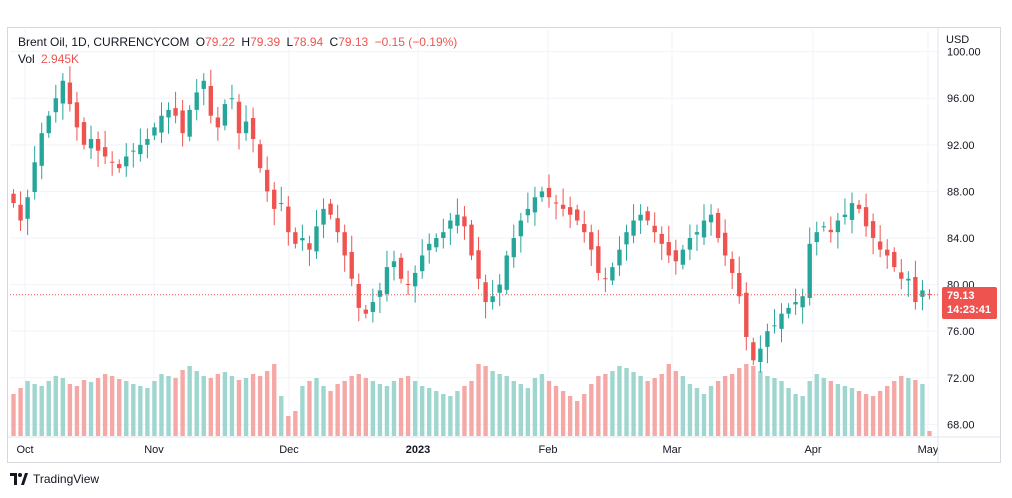  I want to click on y-tick-label: 92.00, so click(961, 146).